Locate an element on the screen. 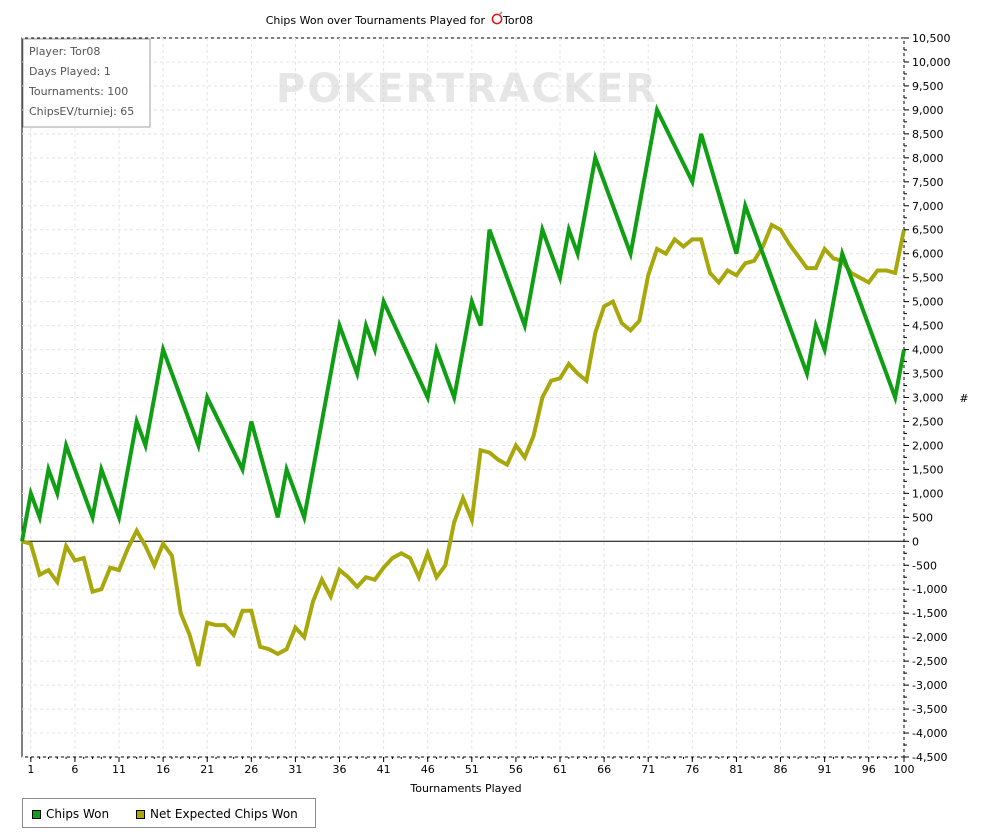 This screenshot has height=840, width=983. legend-label-net-expected: Net Expected Chips Won is located at coordinates (224, 814).